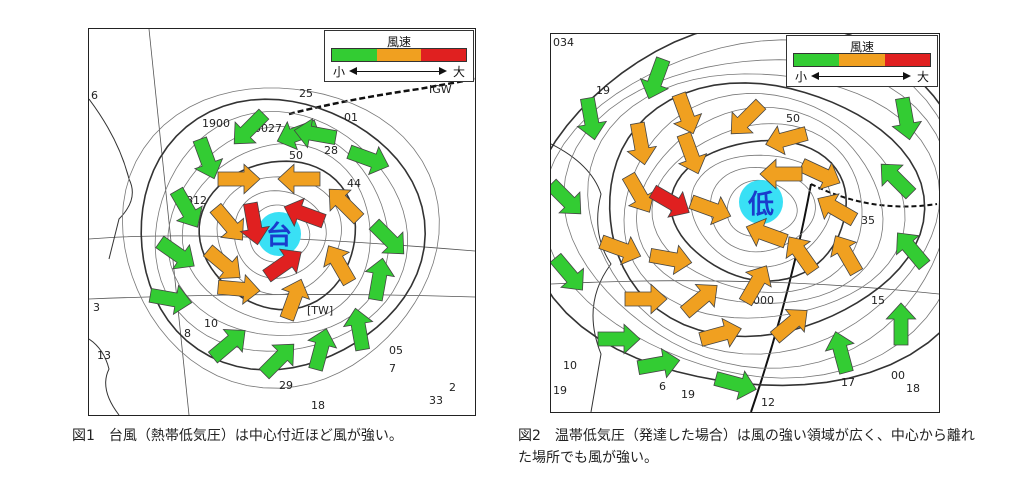 Image resolution: width=1024 pixels, height=501 pixels. I want to click on map-value-label: 17, so click(848, 382).